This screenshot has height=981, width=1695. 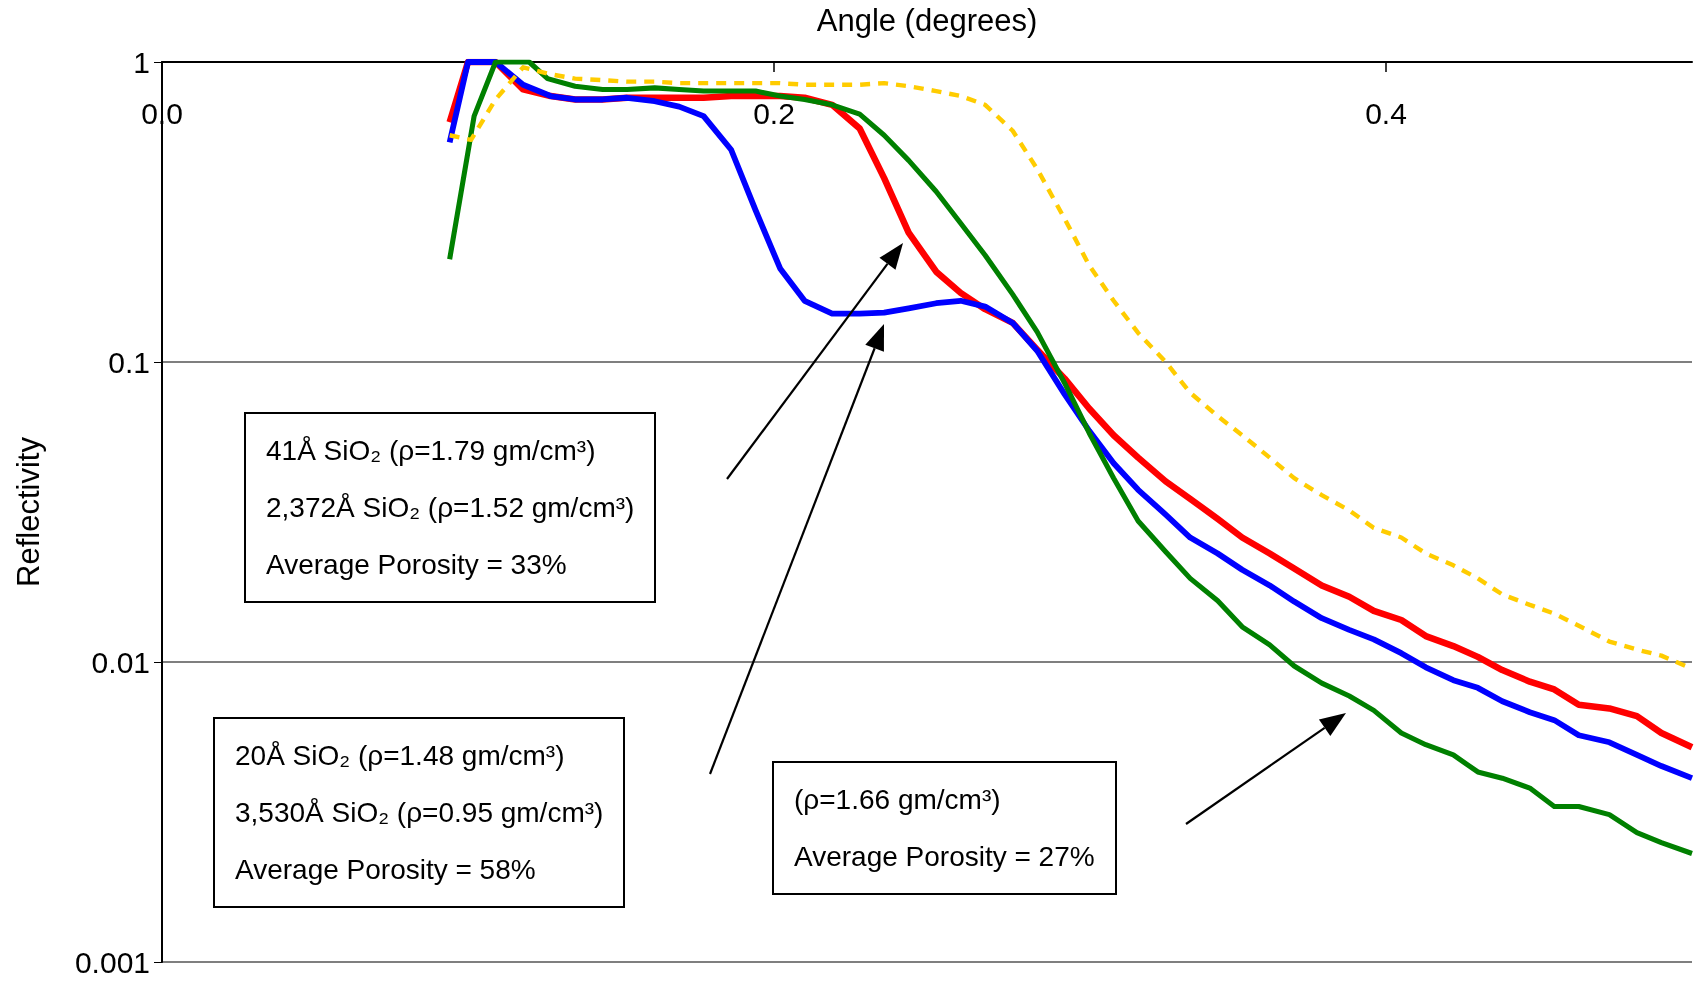 I want to click on x-tick-label: 0.4, so click(x=1386, y=113).